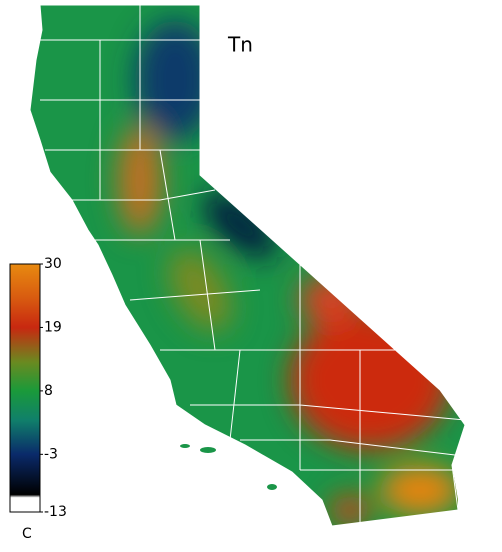 The width and height of the screenshot is (502, 552). What do you see at coordinates (200, 290) in the screenshot?
I see `warm-south-valley` at bounding box center [200, 290].